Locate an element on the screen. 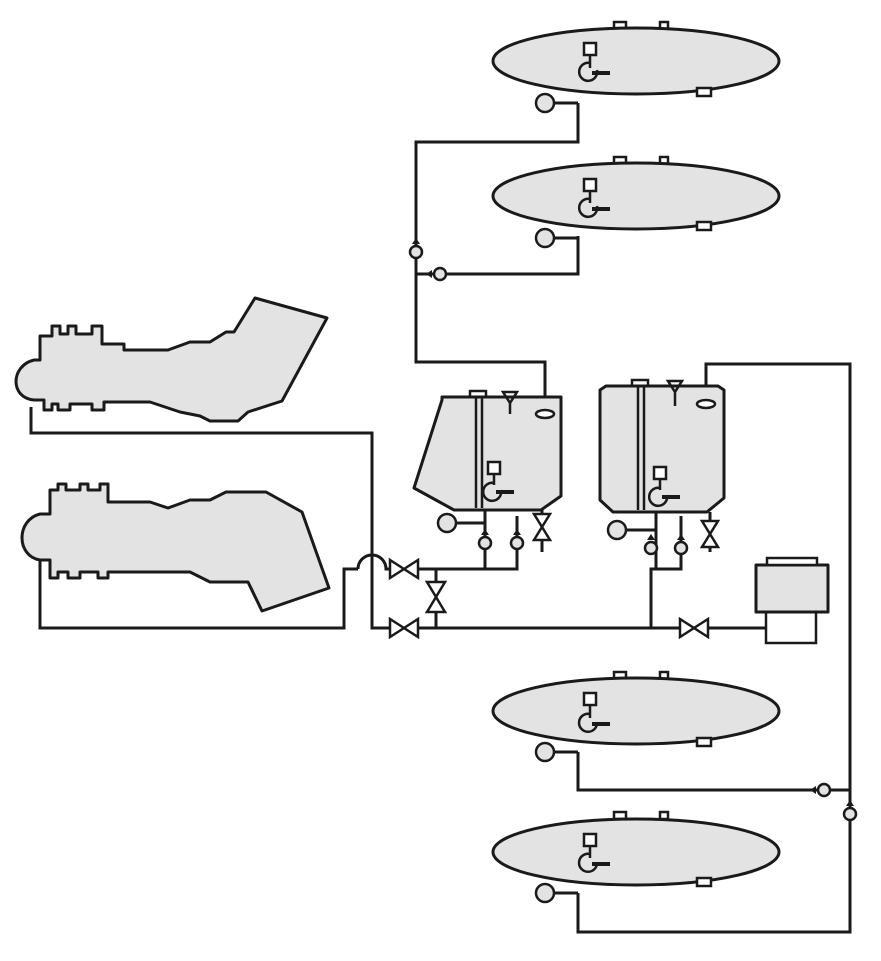 The width and height of the screenshot is (881, 961). pipe-storage-1-drain is located at coordinates (497, 250).